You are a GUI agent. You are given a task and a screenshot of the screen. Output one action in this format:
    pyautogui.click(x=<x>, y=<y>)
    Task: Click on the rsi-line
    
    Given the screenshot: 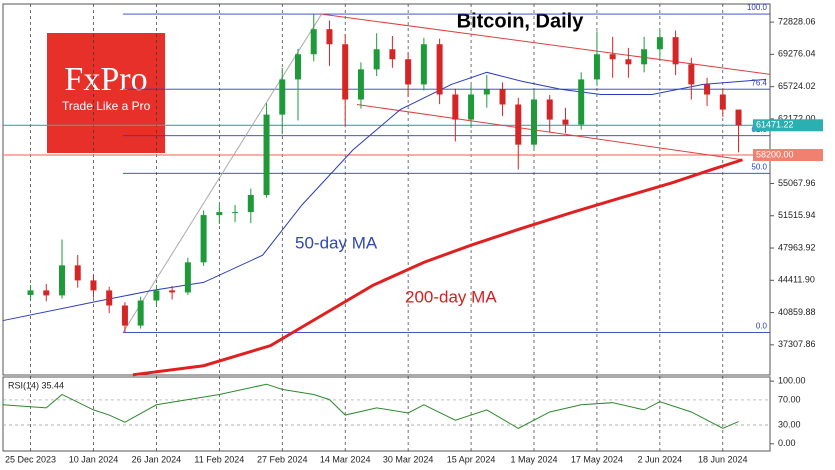 What is the action you would take?
    pyautogui.click(x=370, y=406)
    